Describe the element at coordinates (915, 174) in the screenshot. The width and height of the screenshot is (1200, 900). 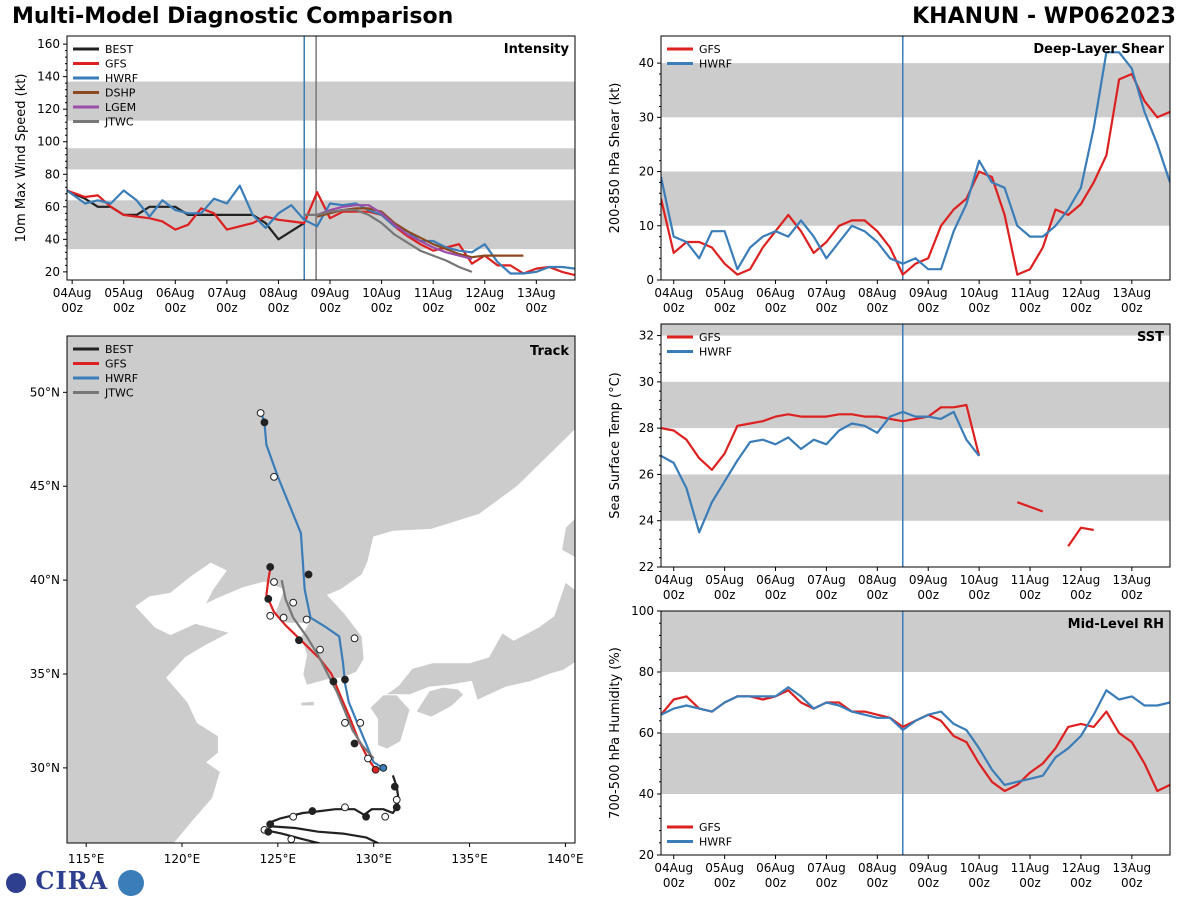
I see `shear-series-gfs` at that location.